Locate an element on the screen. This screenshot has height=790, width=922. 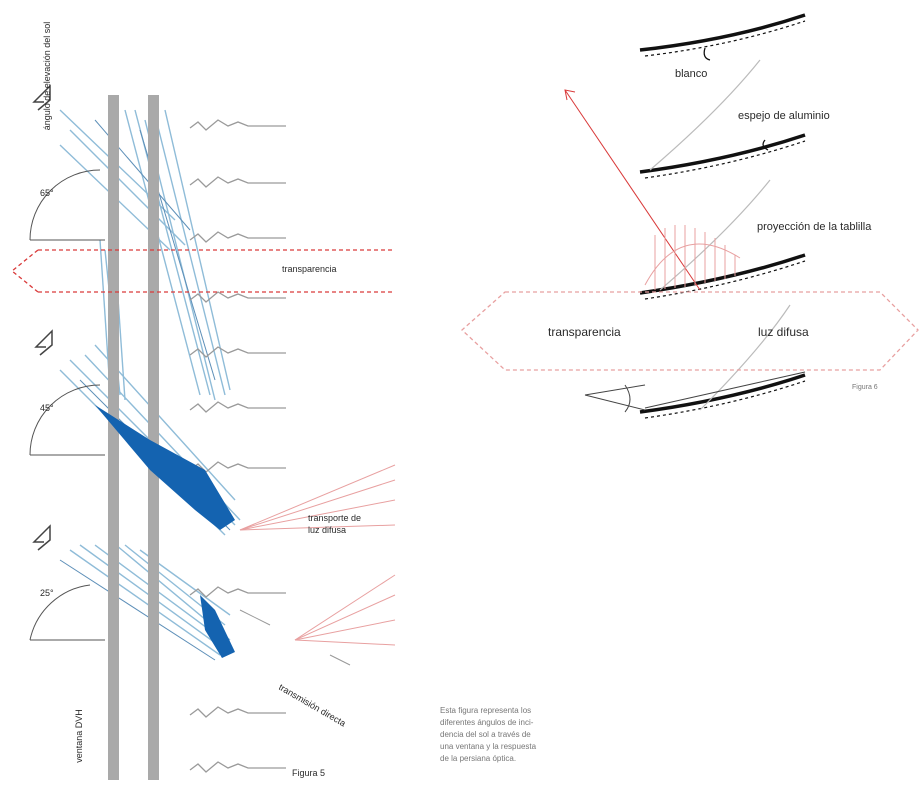
figure-6-label: Figura 6 is located at coordinates (865, 387).